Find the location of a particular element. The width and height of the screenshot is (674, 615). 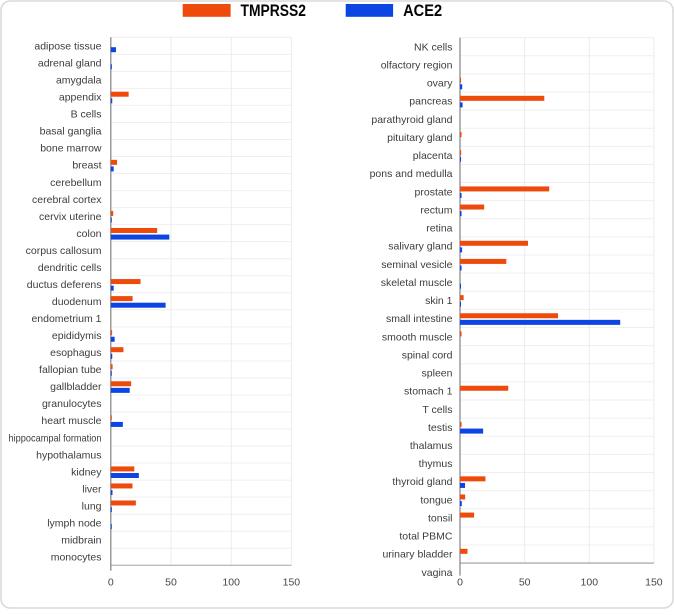

svg-text: tongue is located at coordinates (436, 500).